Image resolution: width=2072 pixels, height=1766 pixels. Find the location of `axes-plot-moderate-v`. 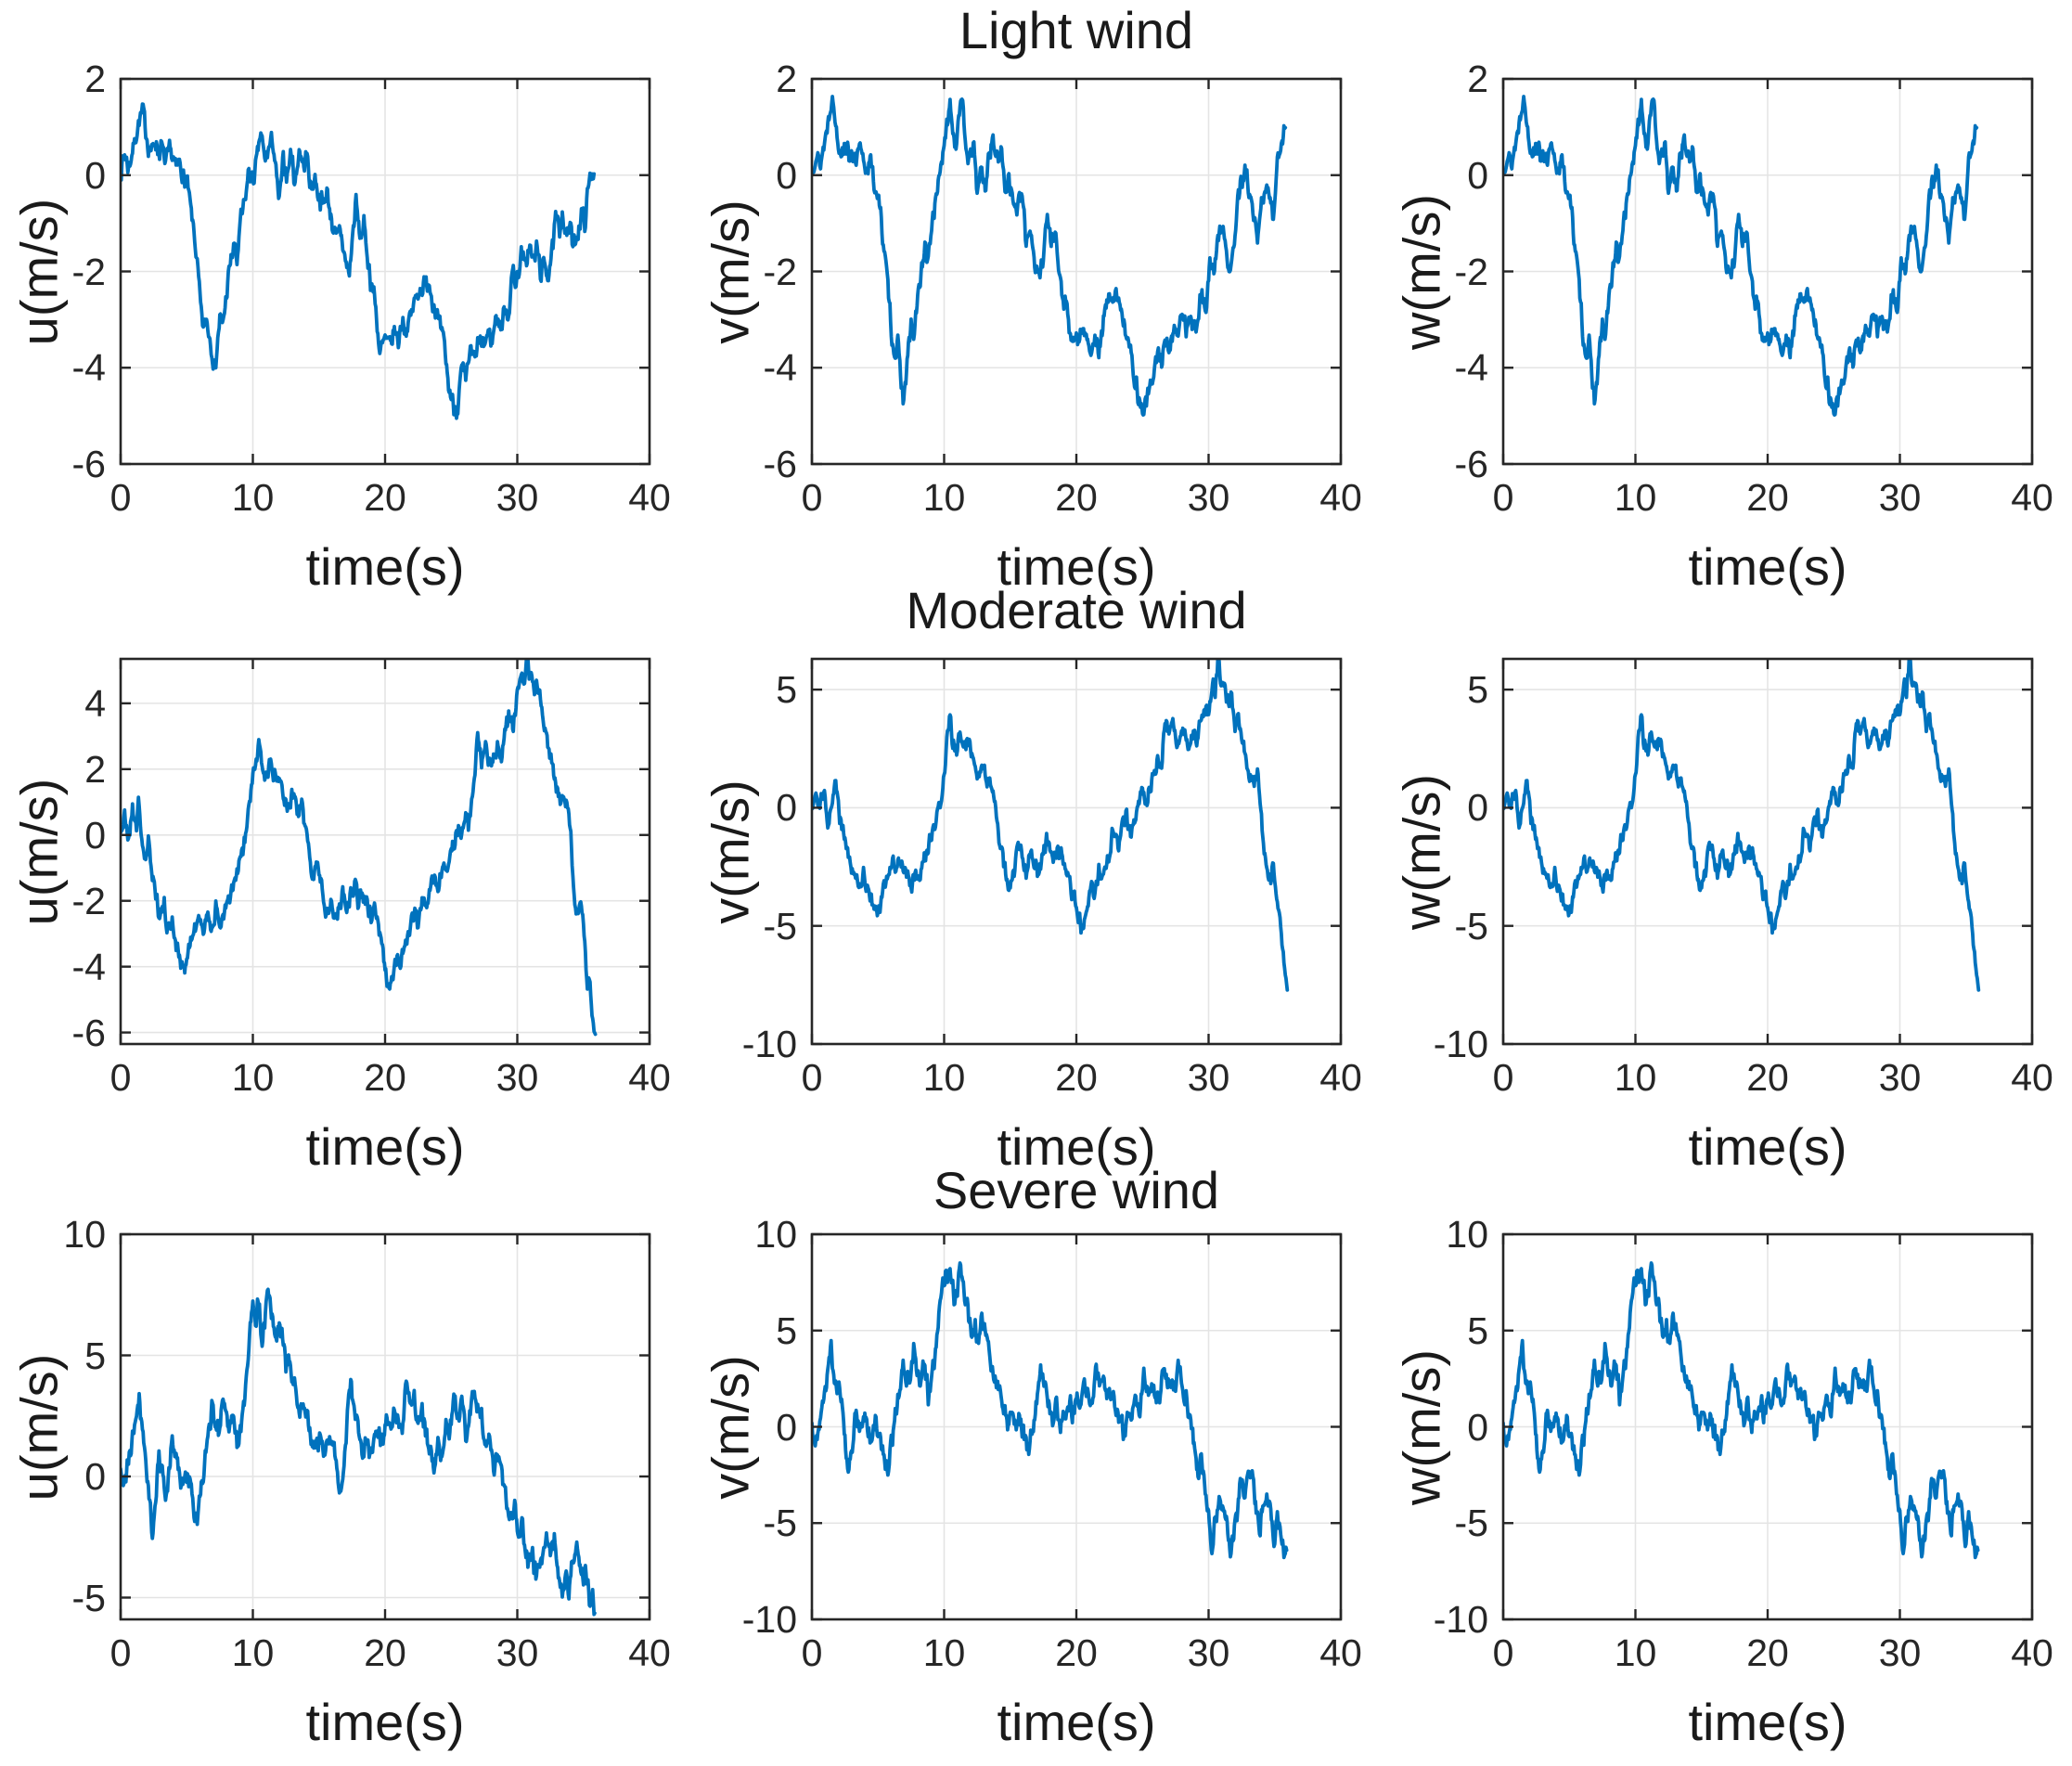

axes-plot-moderate-v is located at coordinates (1076, 852).